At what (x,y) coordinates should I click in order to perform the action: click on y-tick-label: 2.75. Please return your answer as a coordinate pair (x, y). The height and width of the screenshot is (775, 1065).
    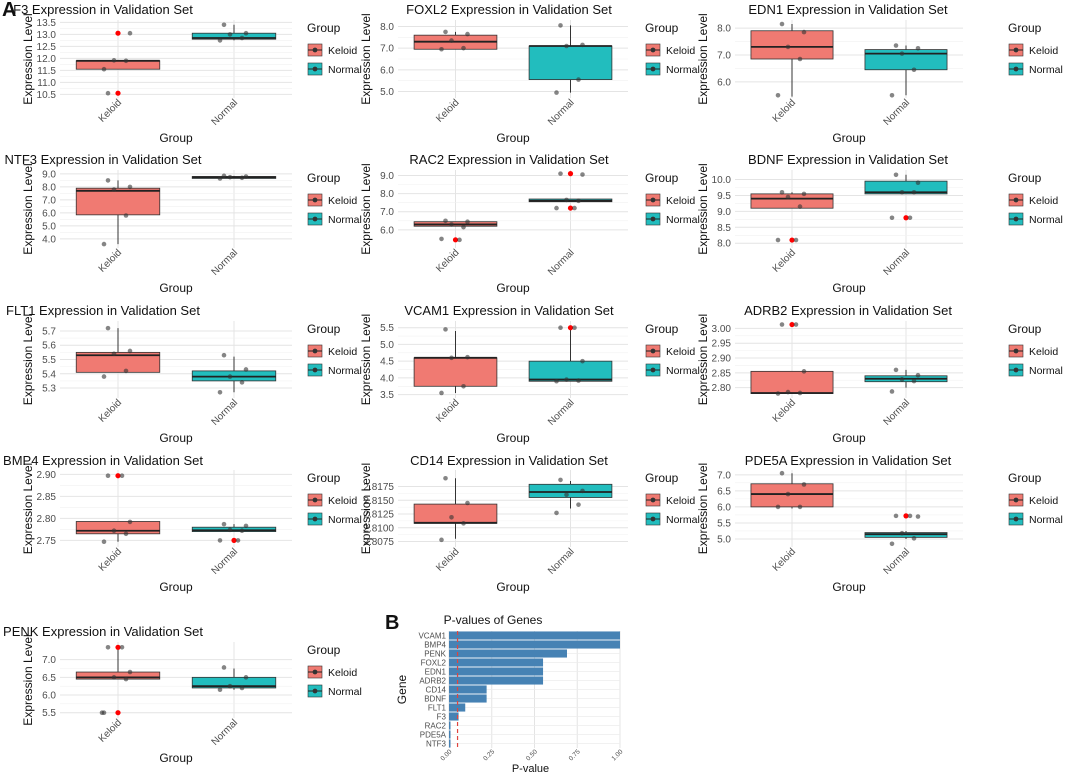
    Looking at the image, I should click on (47, 541).